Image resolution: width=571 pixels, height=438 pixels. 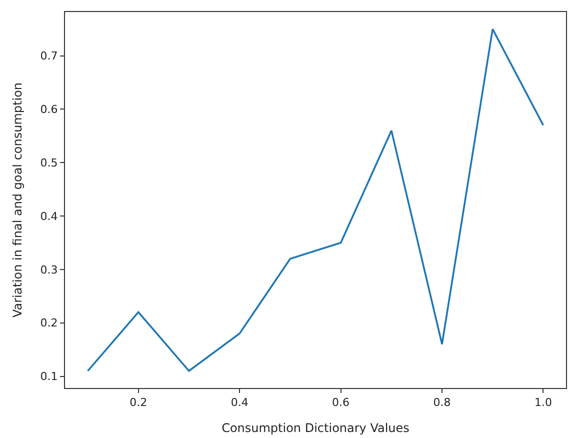 I want to click on y-tick-label: 0.5, so click(x=49, y=163).